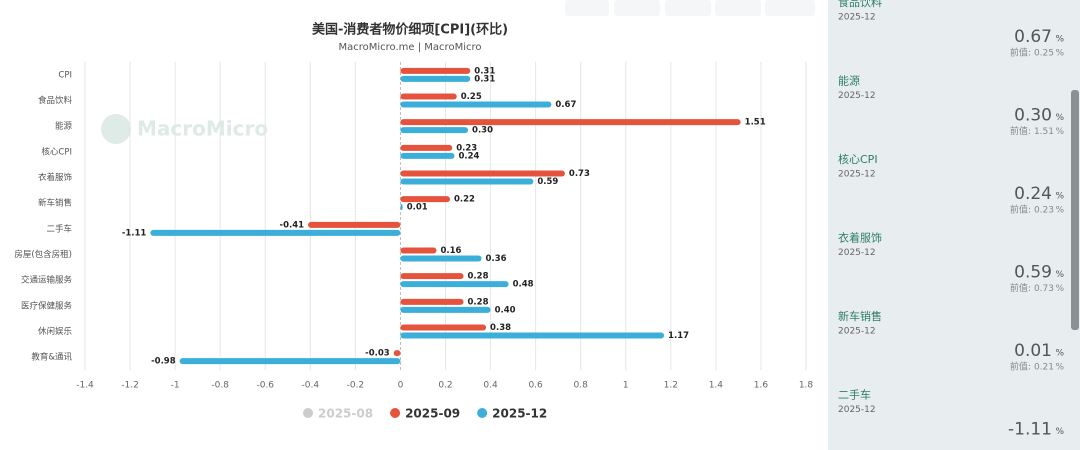 The width and height of the screenshot is (1080, 450). I want to click on legend-label: 2025-09, so click(432, 414).